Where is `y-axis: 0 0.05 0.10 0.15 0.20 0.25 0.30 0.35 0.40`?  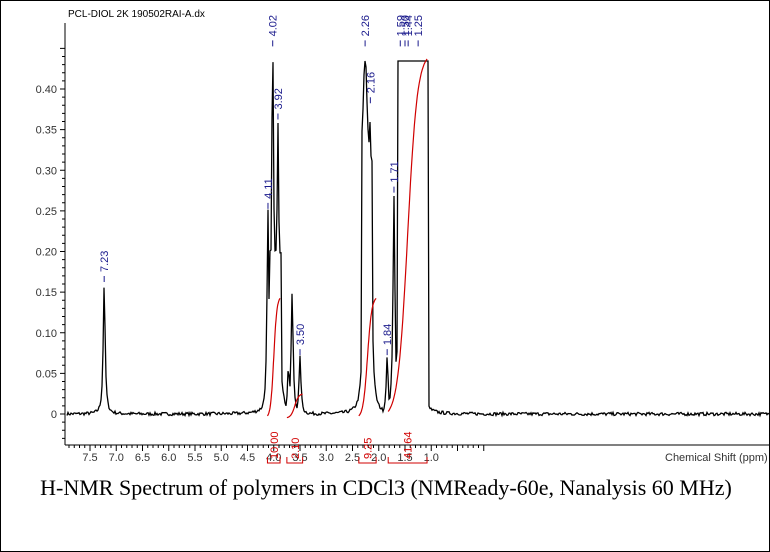
y-axis: 0 0.05 0.10 0.15 0.20 0.25 0.30 0.35 0.40 is located at coordinates (51, 234).